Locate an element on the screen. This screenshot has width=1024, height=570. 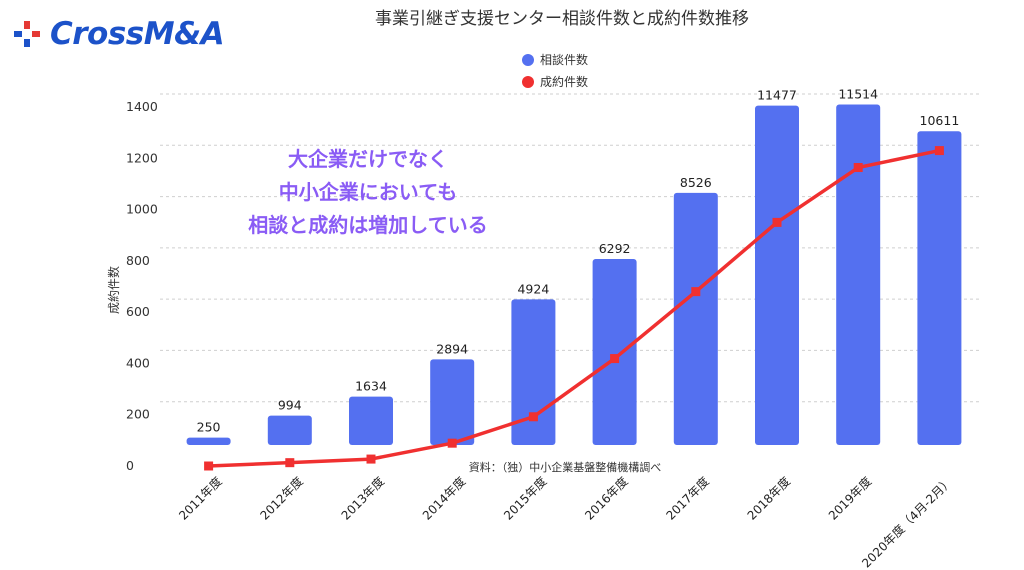
legend-marker-deal is located at coordinates (528, 82).